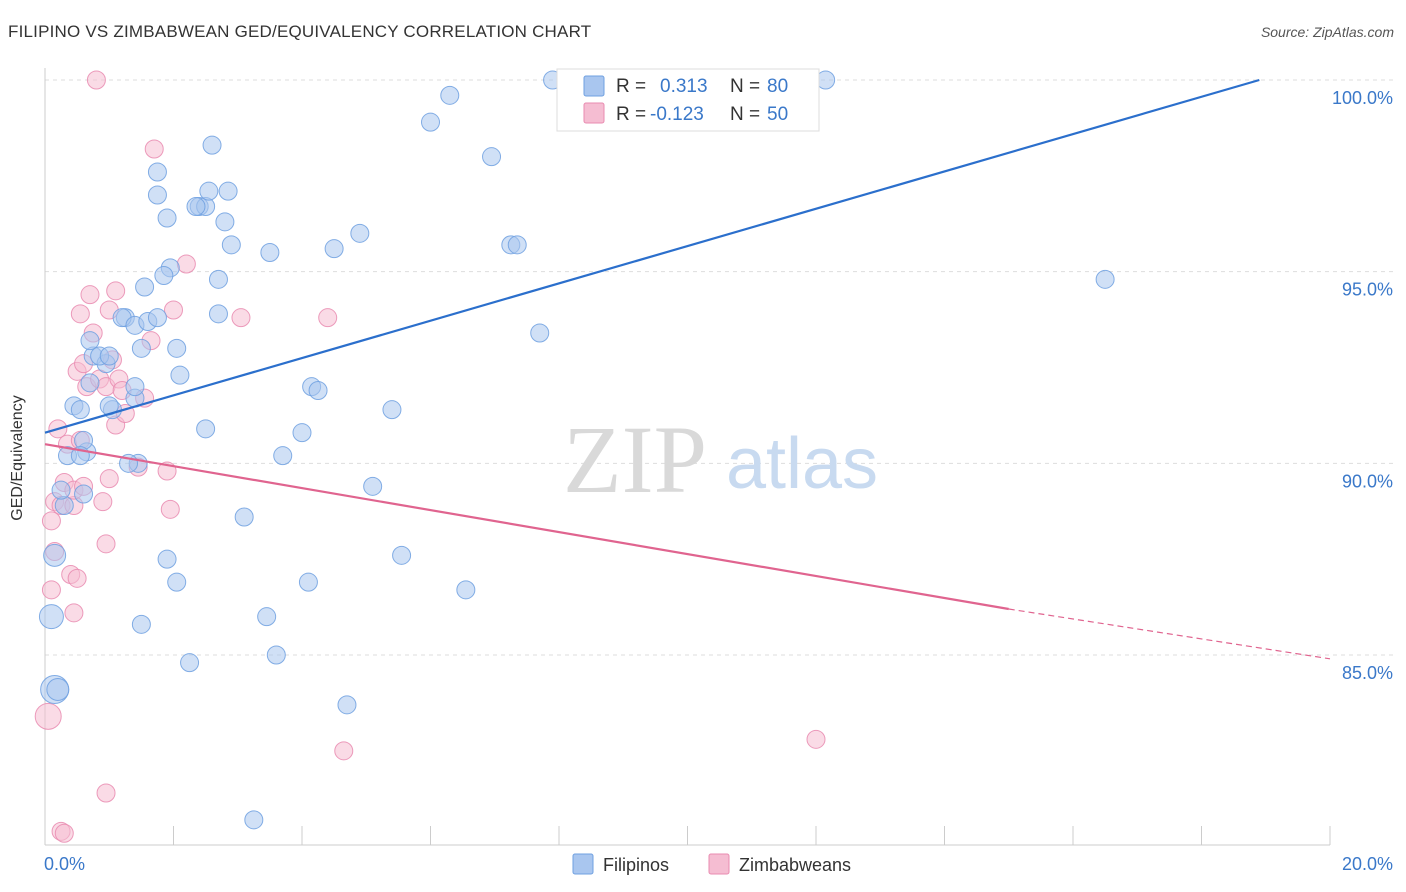 Image resolution: width=1406 pixels, height=892 pixels. I want to click on source-label: Source: ZipAtlas.com, so click(1327, 32).